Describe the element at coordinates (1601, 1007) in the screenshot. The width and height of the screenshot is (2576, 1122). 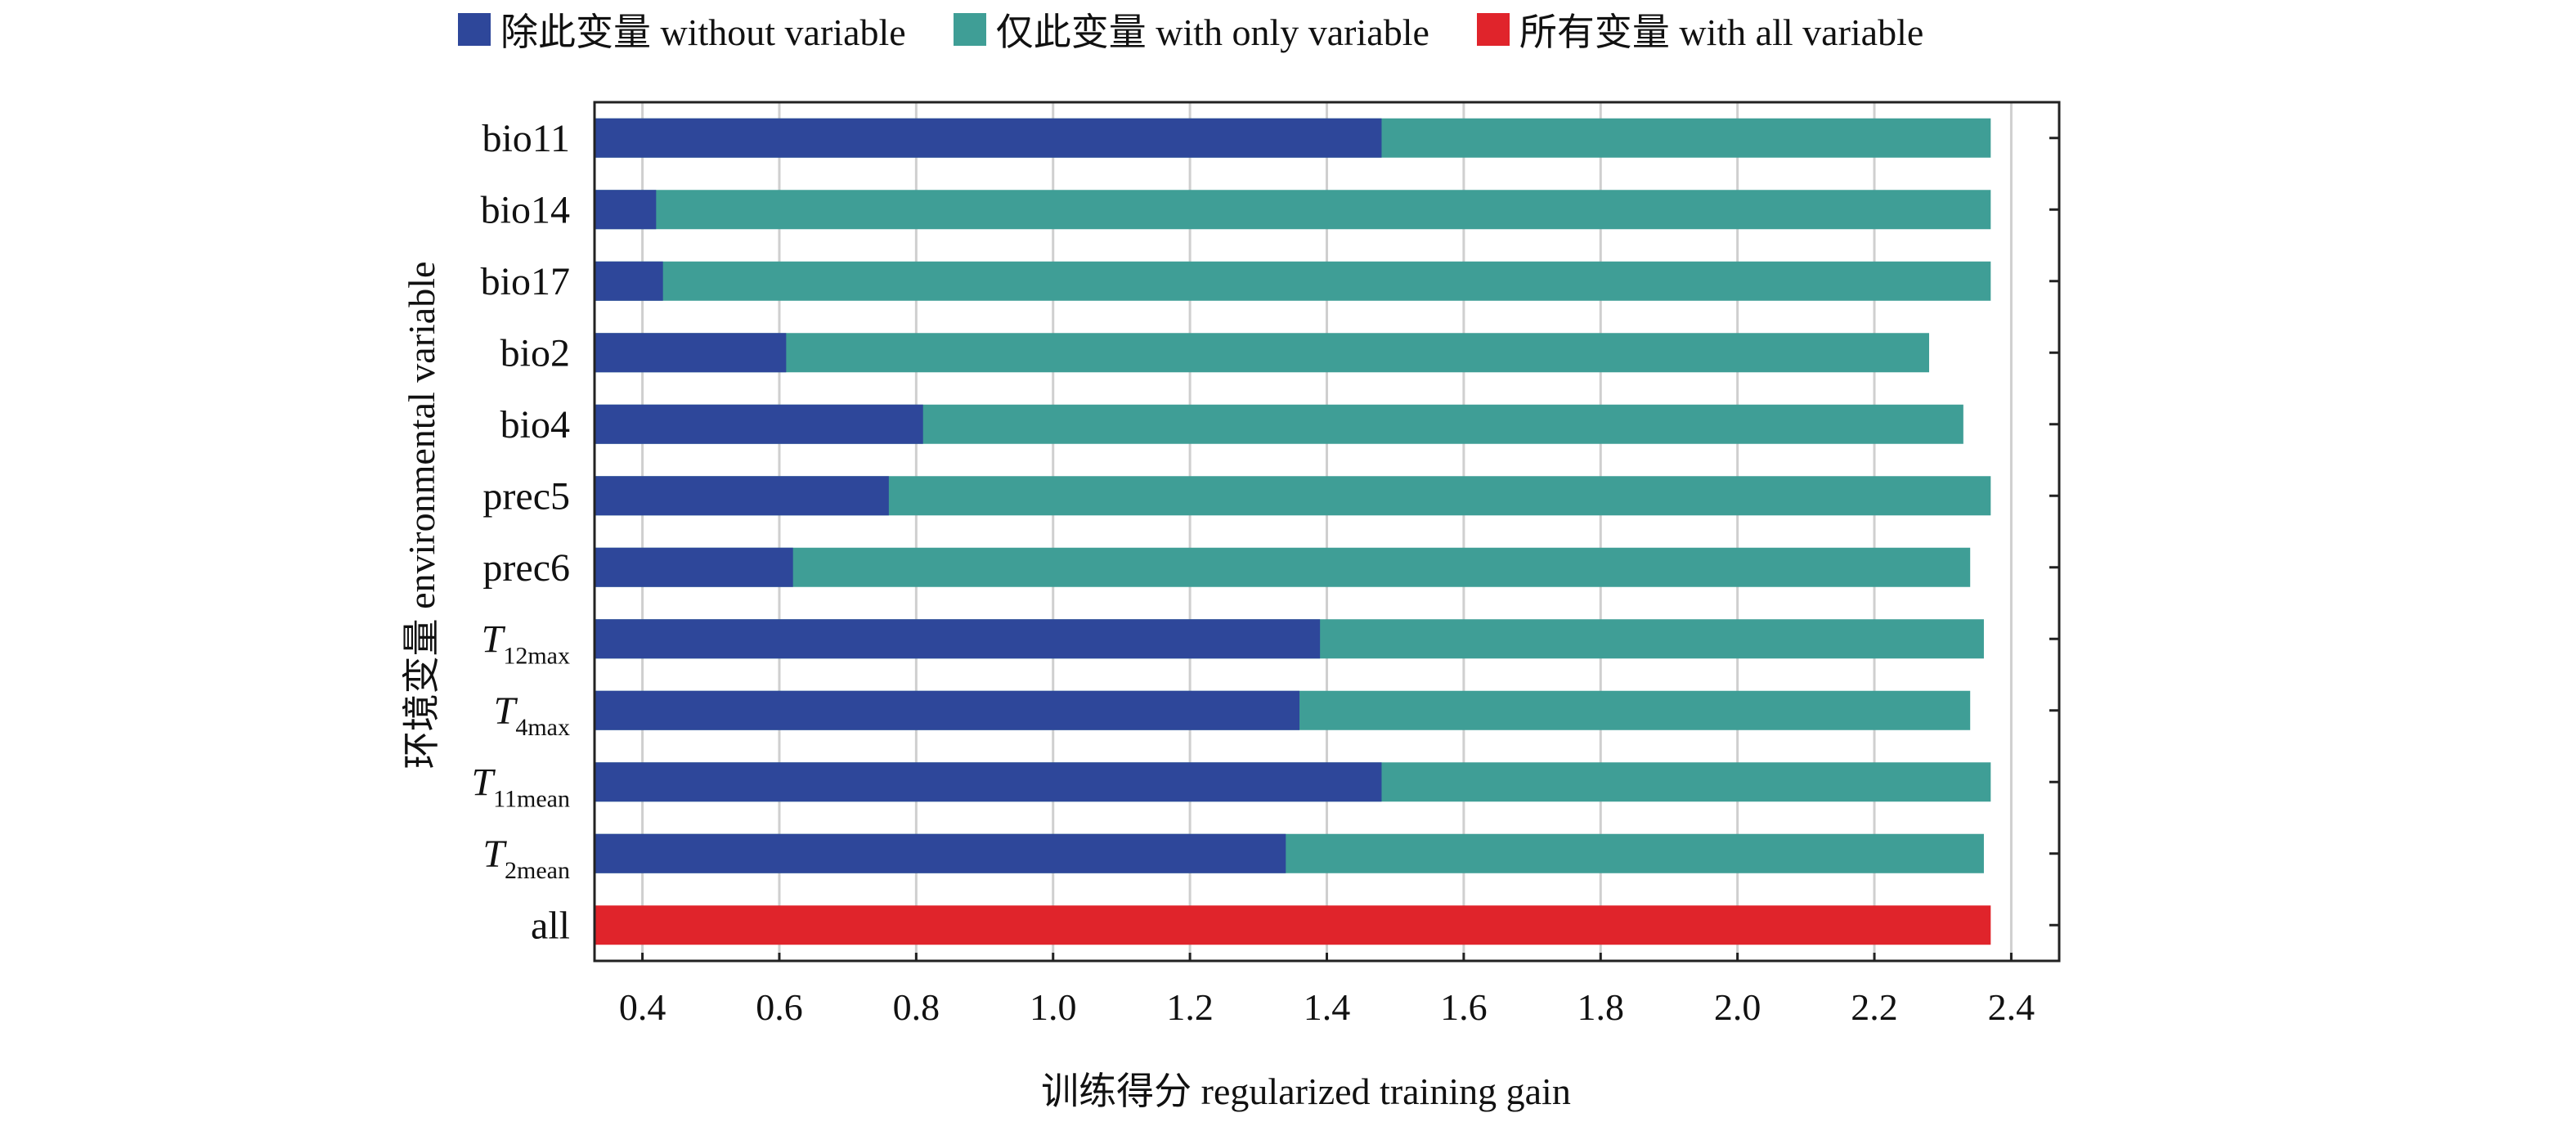
I see `tick-label-x-1.8: 1.8` at that location.